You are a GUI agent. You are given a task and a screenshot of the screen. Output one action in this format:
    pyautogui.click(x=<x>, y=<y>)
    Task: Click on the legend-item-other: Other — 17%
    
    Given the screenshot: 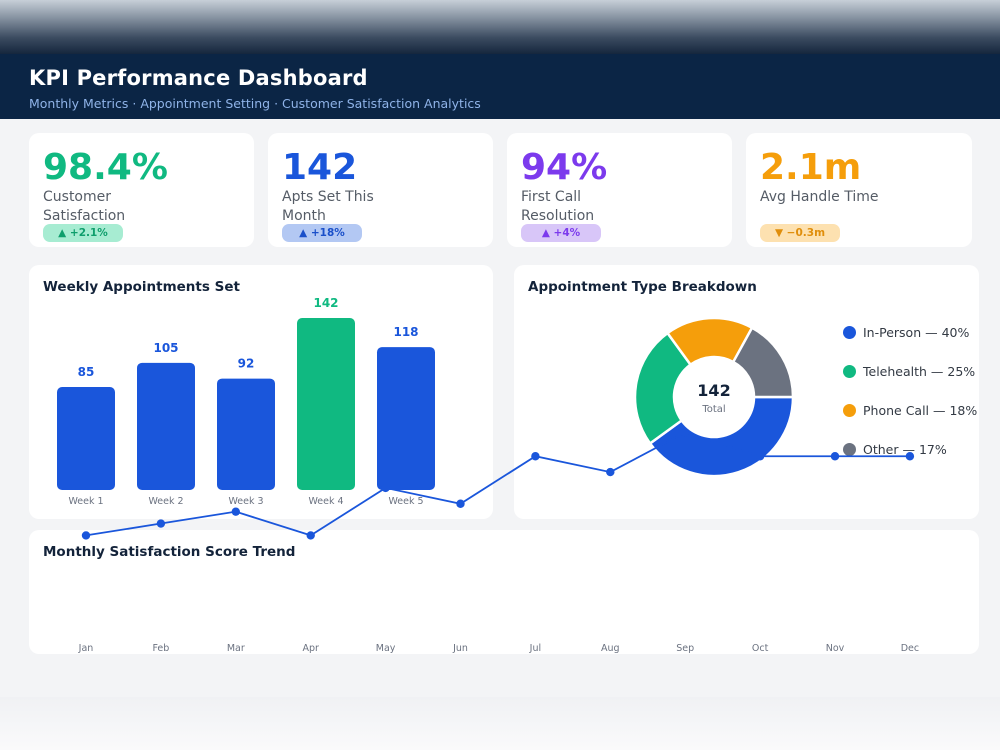 What is the action you would take?
    pyautogui.click(x=895, y=449)
    